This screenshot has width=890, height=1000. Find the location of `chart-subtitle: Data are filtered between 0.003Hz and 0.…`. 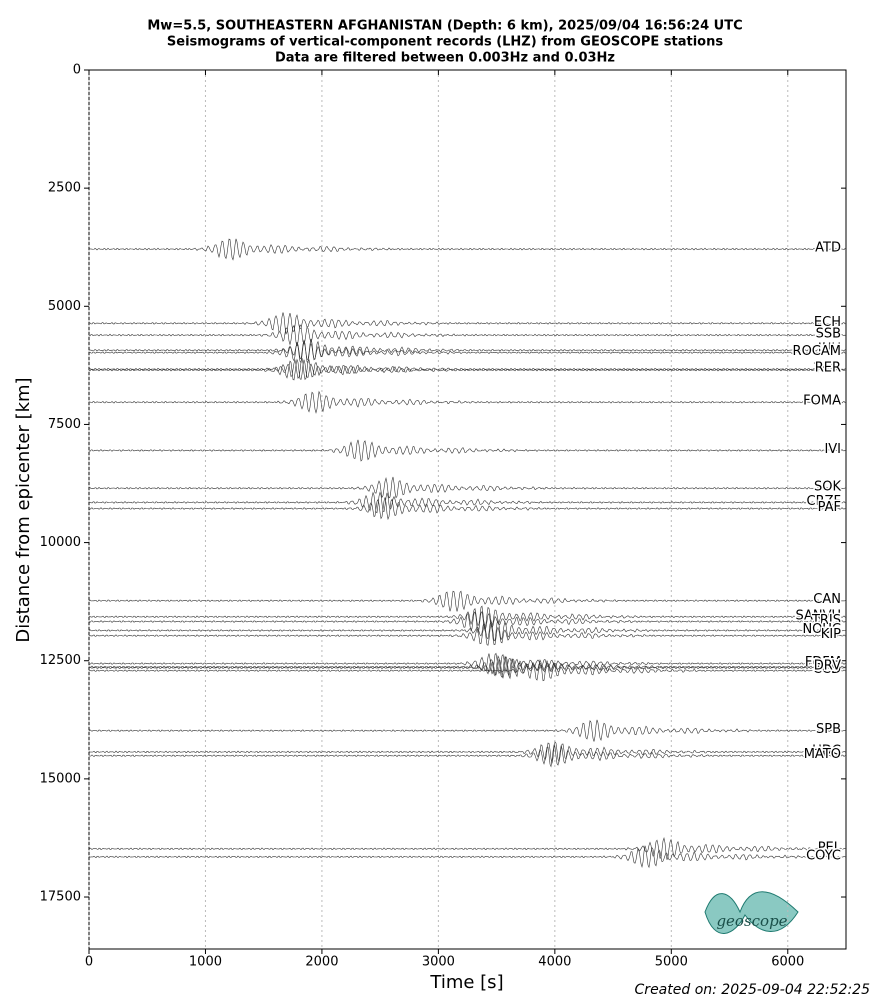

chart-subtitle: Data are filtered between 0.003Hz and 0.… is located at coordinates (445, 58).